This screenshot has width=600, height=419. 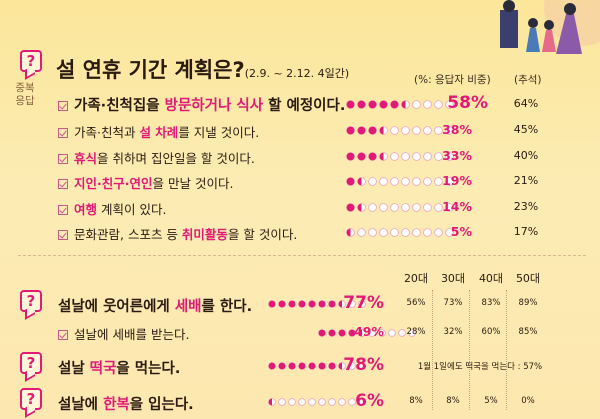 What do you see at coordinates (526, 206) in the screenshot?
I see `chuseok-value: 23%` at bounding box center [526, 206].